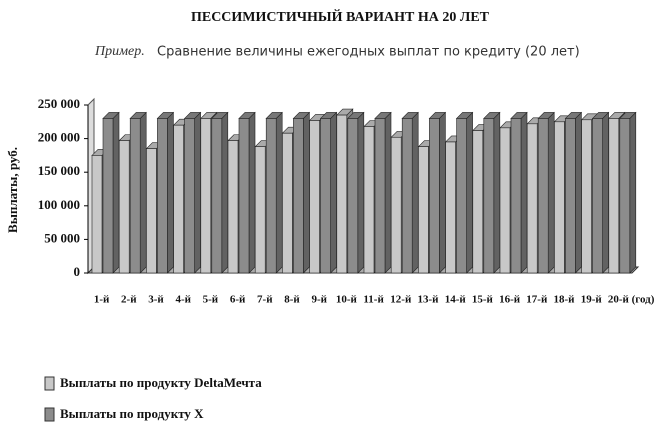 The width and height of the screenshot is (660, 443). Describe the element at coordinates (77, 271) in the screenshot. I see `y-tick-label: 0` at that location.